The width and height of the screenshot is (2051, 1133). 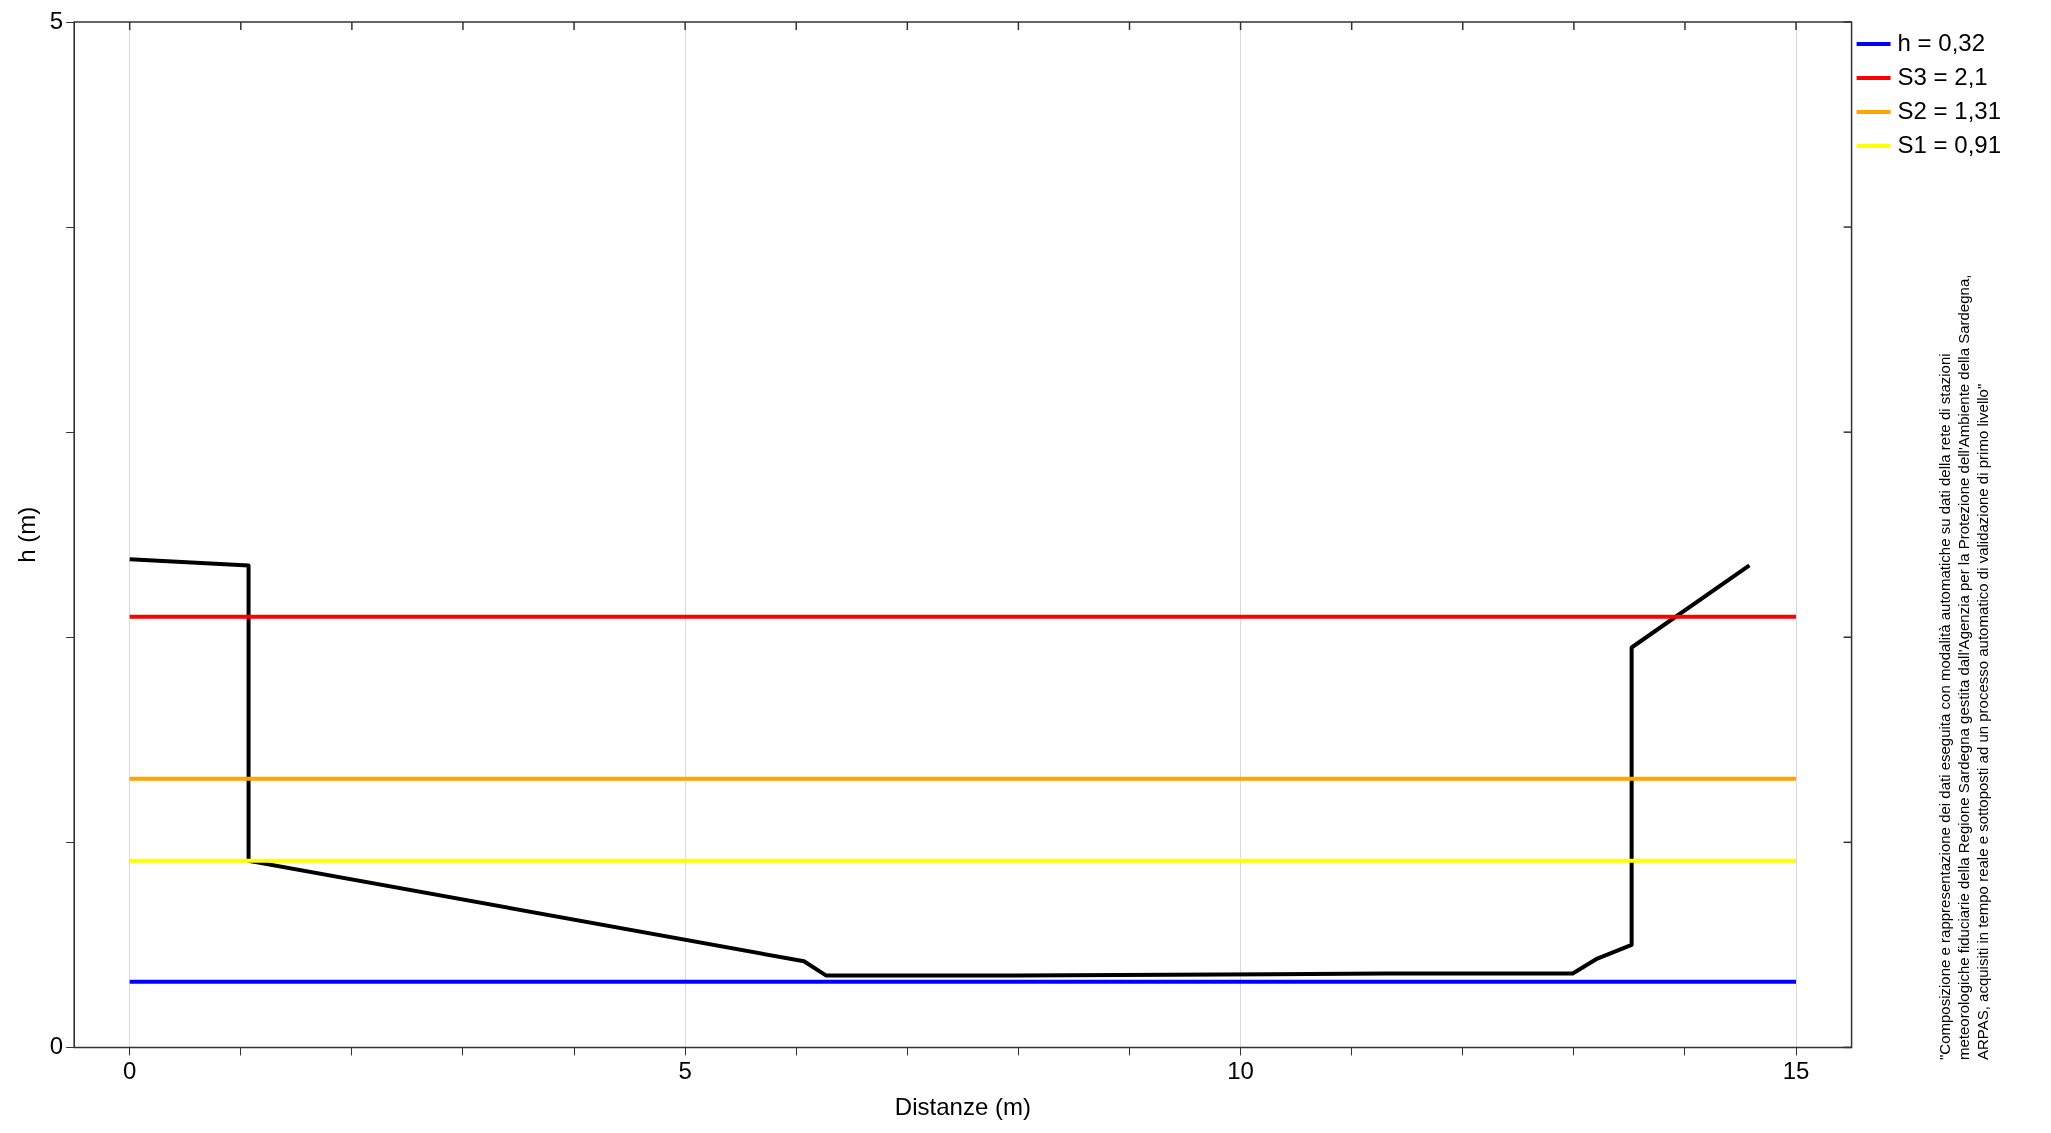 What do you see at coordinates (1963, 666) in the screenshot?
I see `text: "Composizione e rappresentazione dei dati eseguita con modalità automatiche su dati della rete di stazioni meteorologiche fiduciarie della Regione Sardegna gestita dall'Agenzia per la Protezione dell'Ambiente della Sardegna, ARPAS, acquisiti in tempo reale e sottoposti ad un processo automatico di validazione di primo livello"` at bounding box center [1963, 666].